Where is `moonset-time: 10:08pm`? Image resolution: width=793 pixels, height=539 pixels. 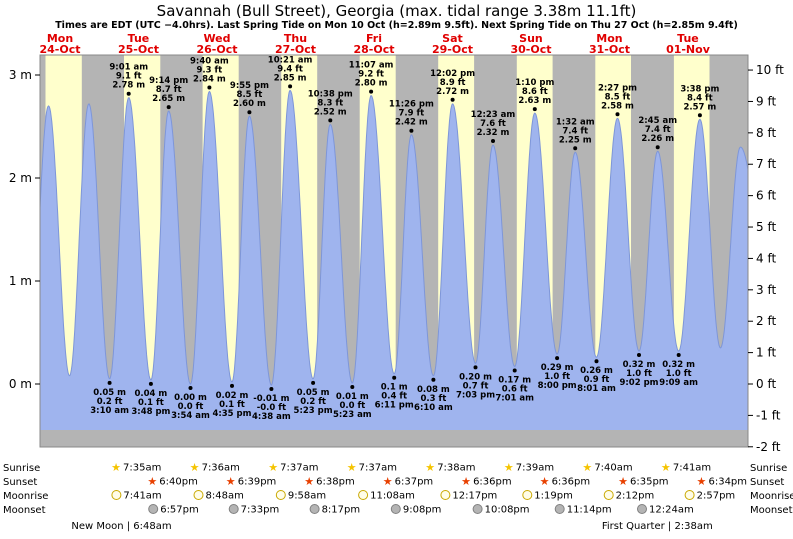 moonset-time: 10:08pm is located at coordinates (507, 510).